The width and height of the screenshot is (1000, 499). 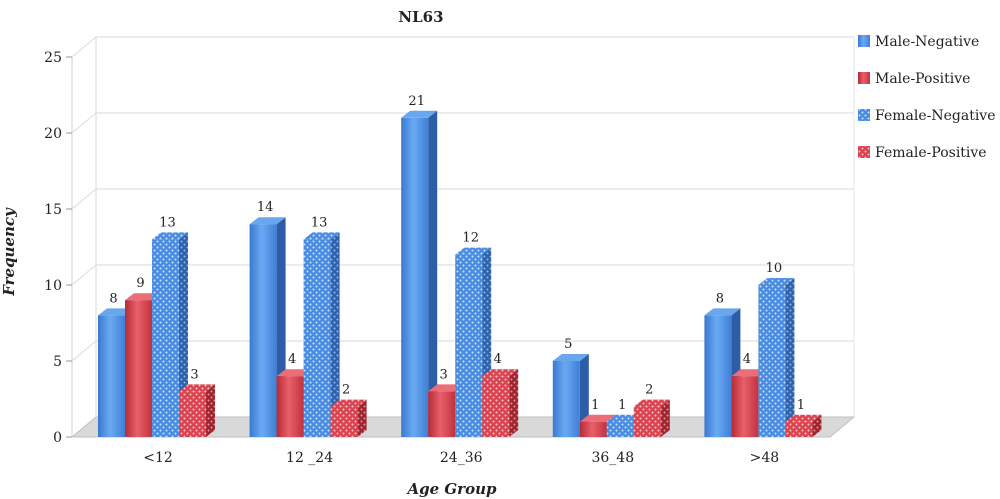 I want to click on y-tick-label: 0, so click(x=57, y=438).